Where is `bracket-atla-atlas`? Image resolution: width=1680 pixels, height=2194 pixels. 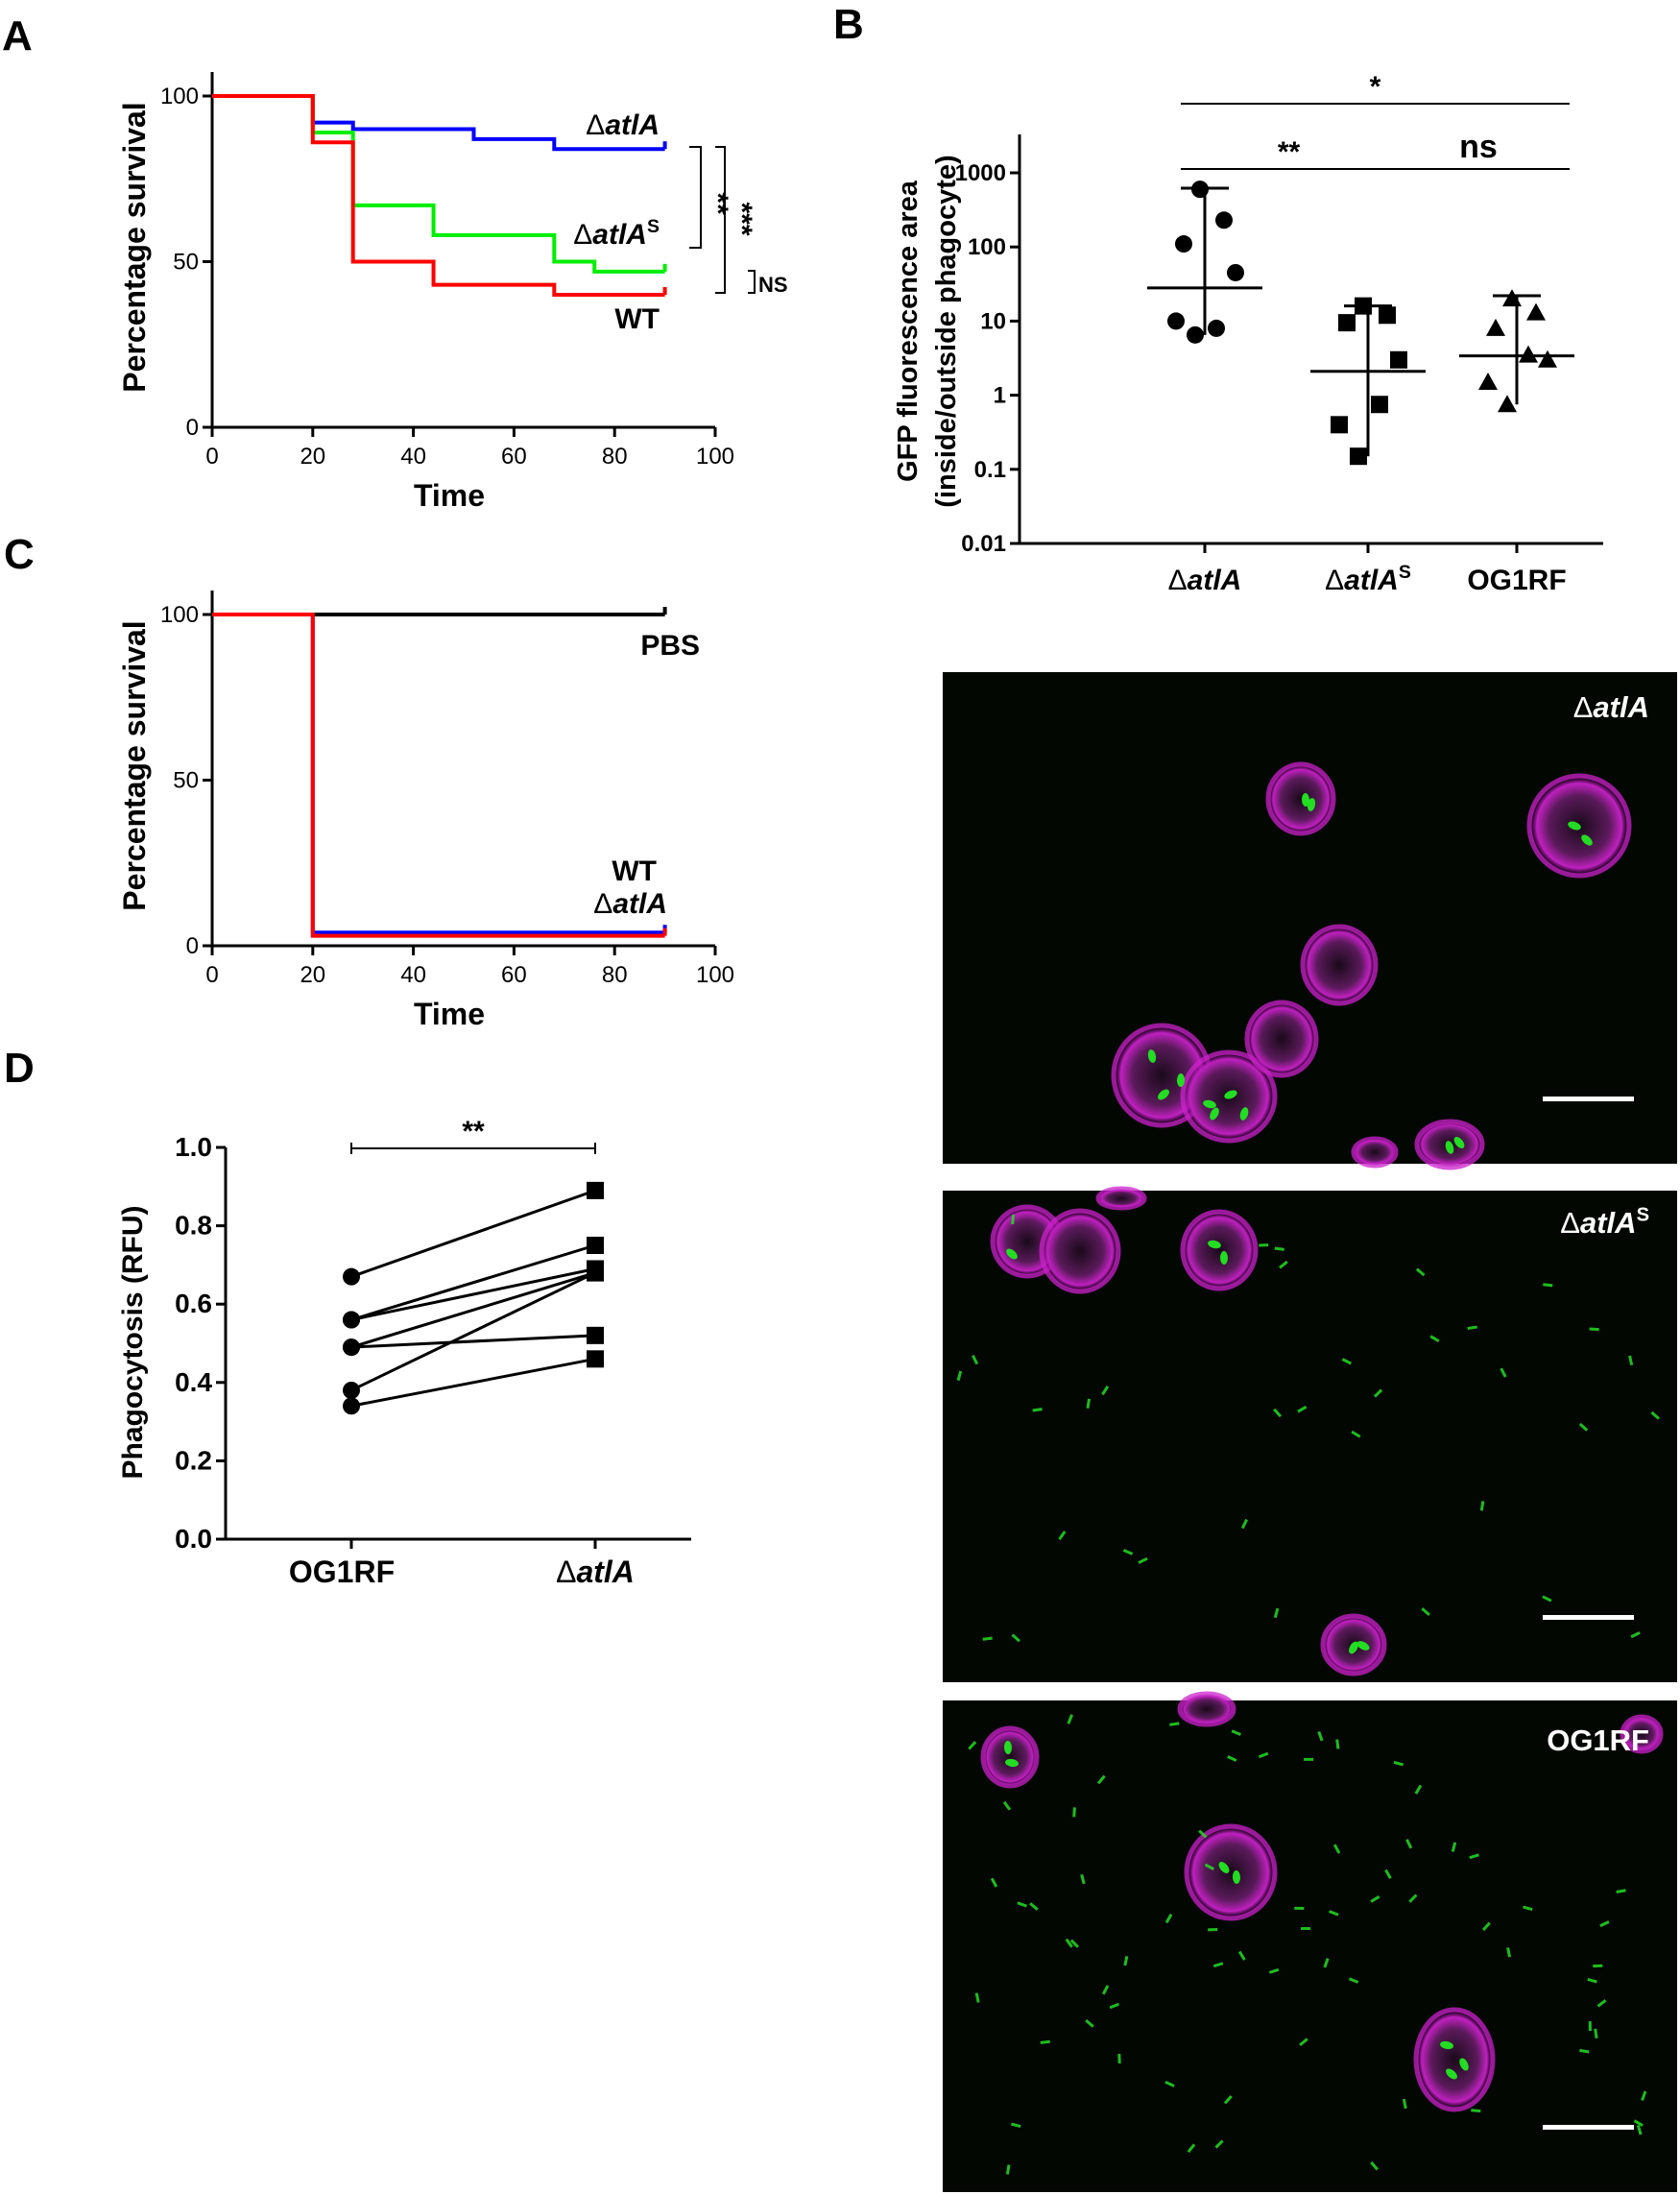
bracket-atla-atlas is located at coordinates (695, 198).